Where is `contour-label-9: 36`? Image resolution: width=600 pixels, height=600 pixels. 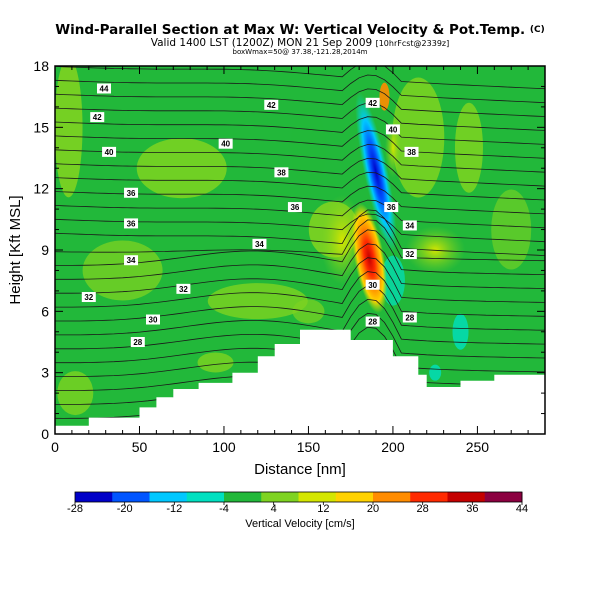 contour-label-9: 36 is located at coordinates (131, 192).